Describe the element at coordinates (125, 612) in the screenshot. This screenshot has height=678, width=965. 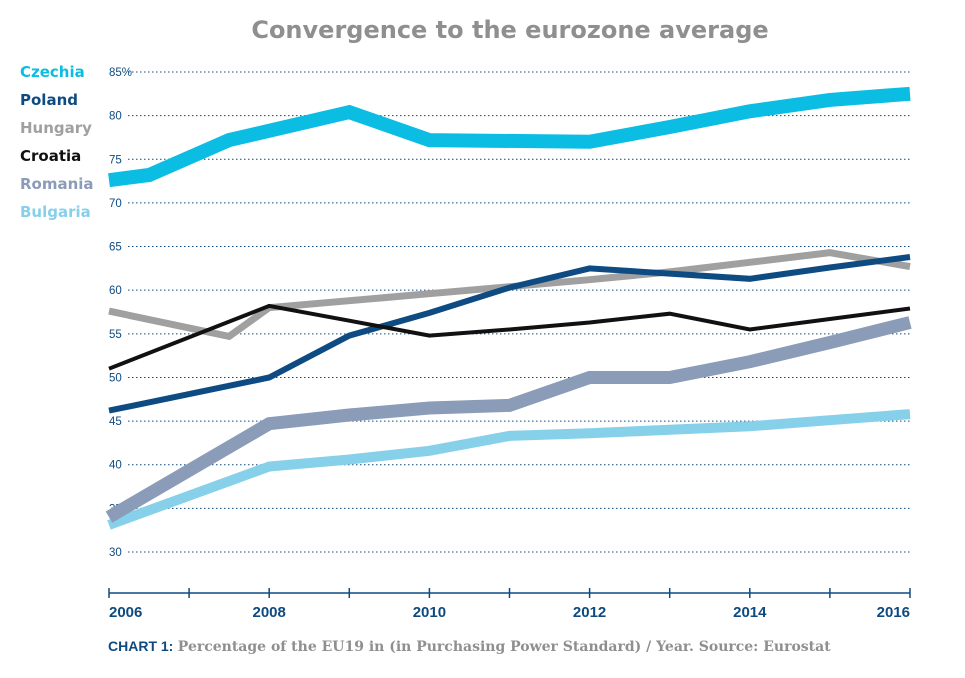
I see `x-tick-label: 2006` at that location.